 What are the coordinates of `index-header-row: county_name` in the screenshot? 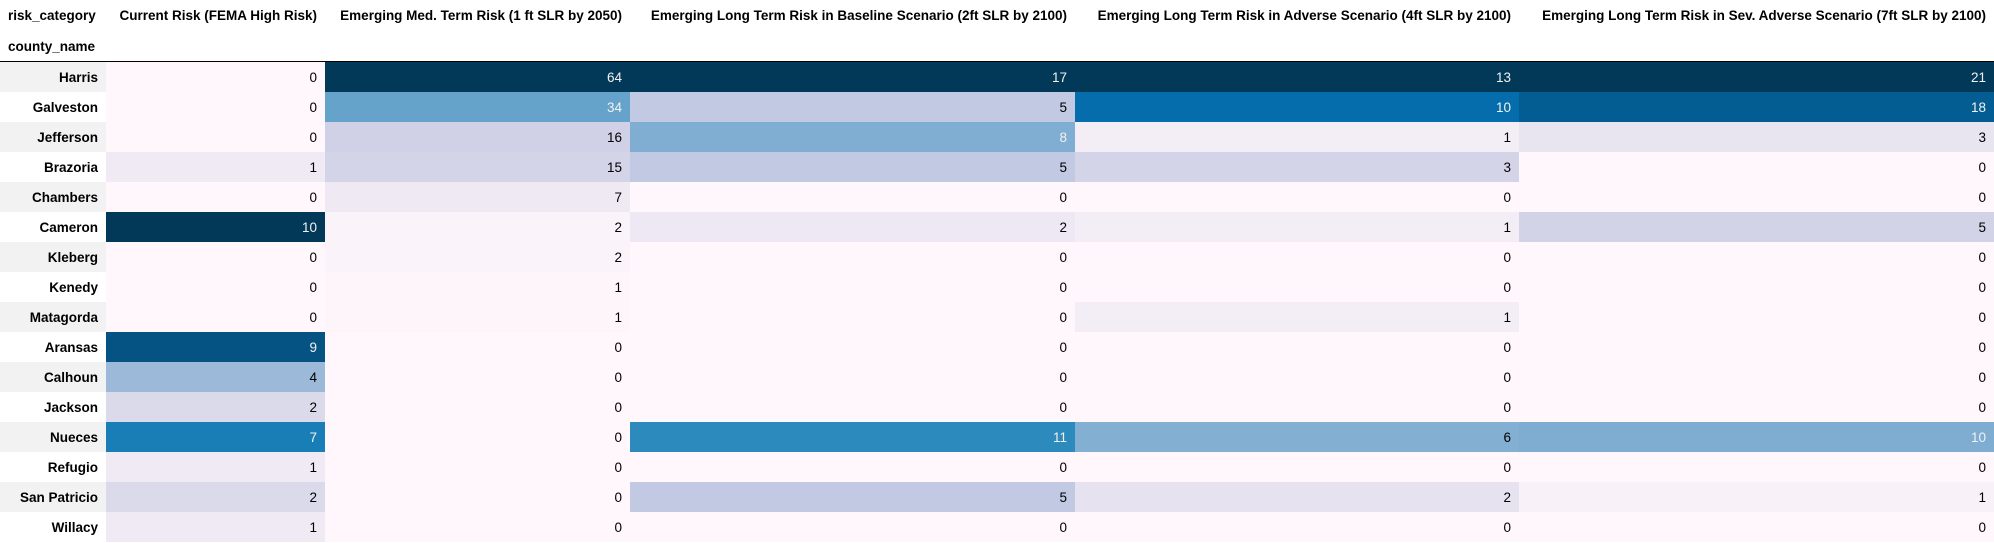 It's located at (997, 46).